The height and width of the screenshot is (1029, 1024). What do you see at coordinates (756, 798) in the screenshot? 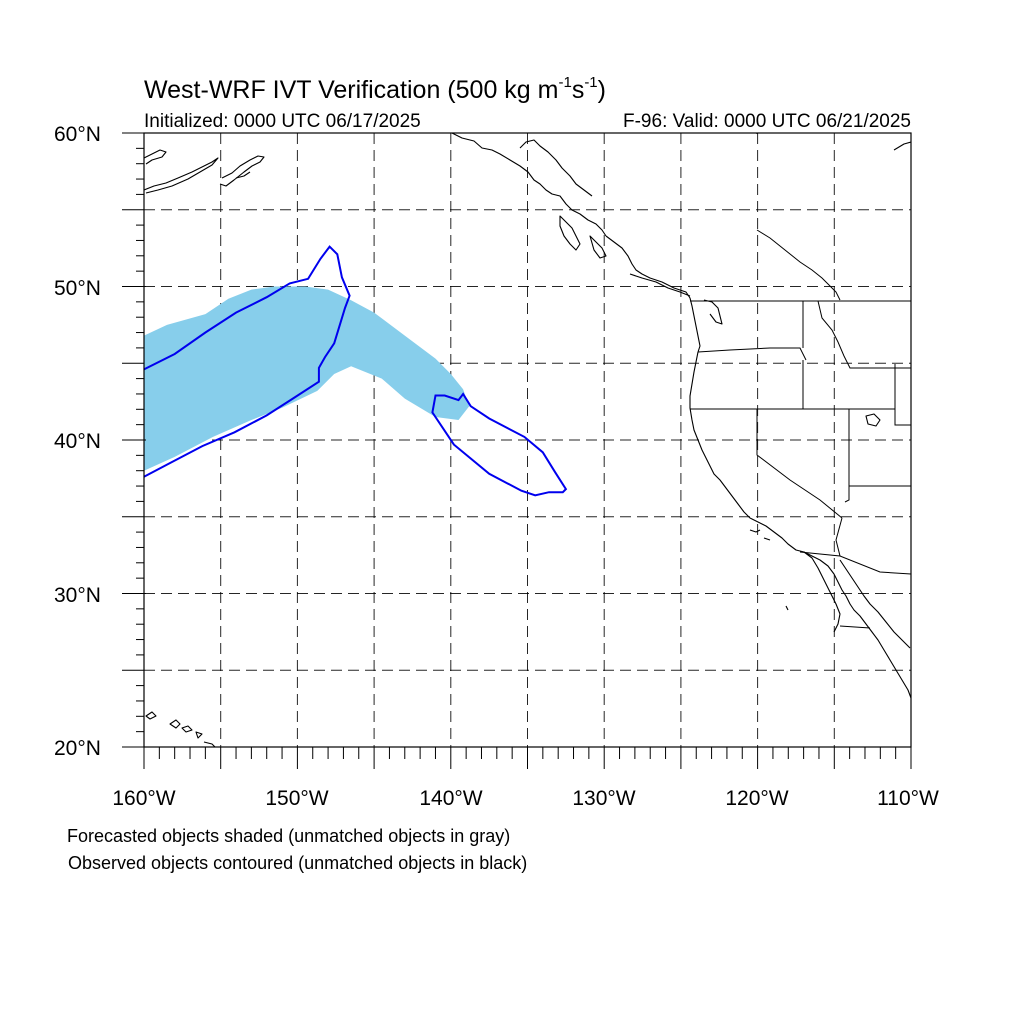
I see `lon-label-120w: 120°W` at bounding box center [756, 798].